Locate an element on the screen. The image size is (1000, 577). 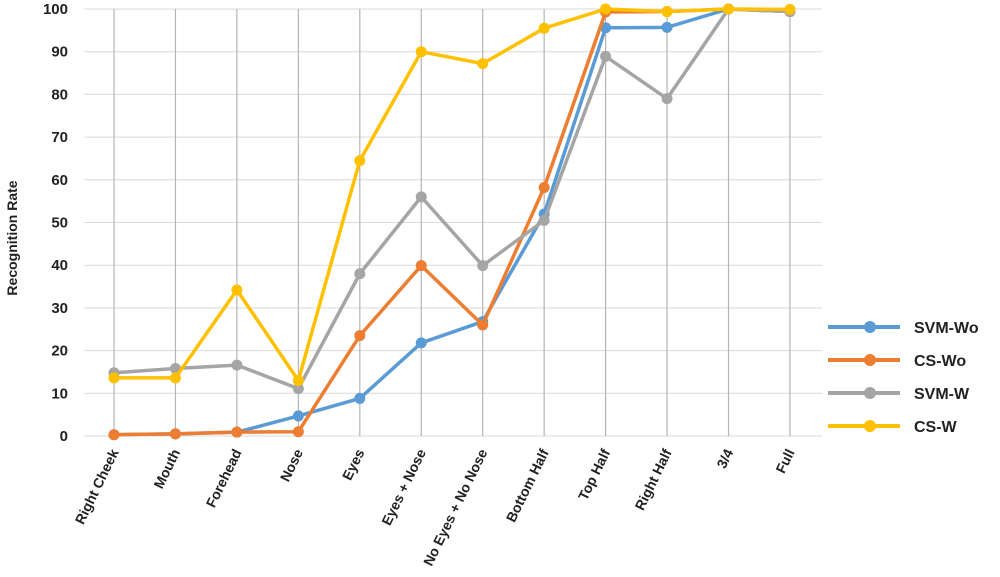
legend-item: SVM-Wo is located at coordinates (903, 328).